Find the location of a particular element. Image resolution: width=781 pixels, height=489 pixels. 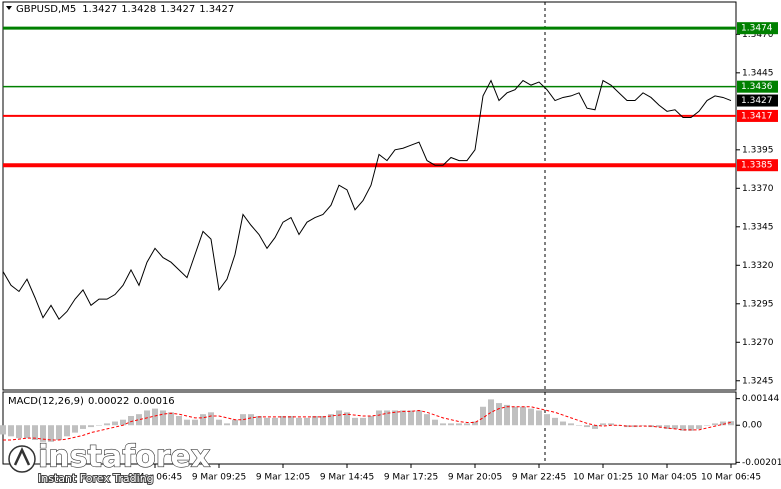

y-tick-label: 1.3445 is located at coordinates (758, 73).